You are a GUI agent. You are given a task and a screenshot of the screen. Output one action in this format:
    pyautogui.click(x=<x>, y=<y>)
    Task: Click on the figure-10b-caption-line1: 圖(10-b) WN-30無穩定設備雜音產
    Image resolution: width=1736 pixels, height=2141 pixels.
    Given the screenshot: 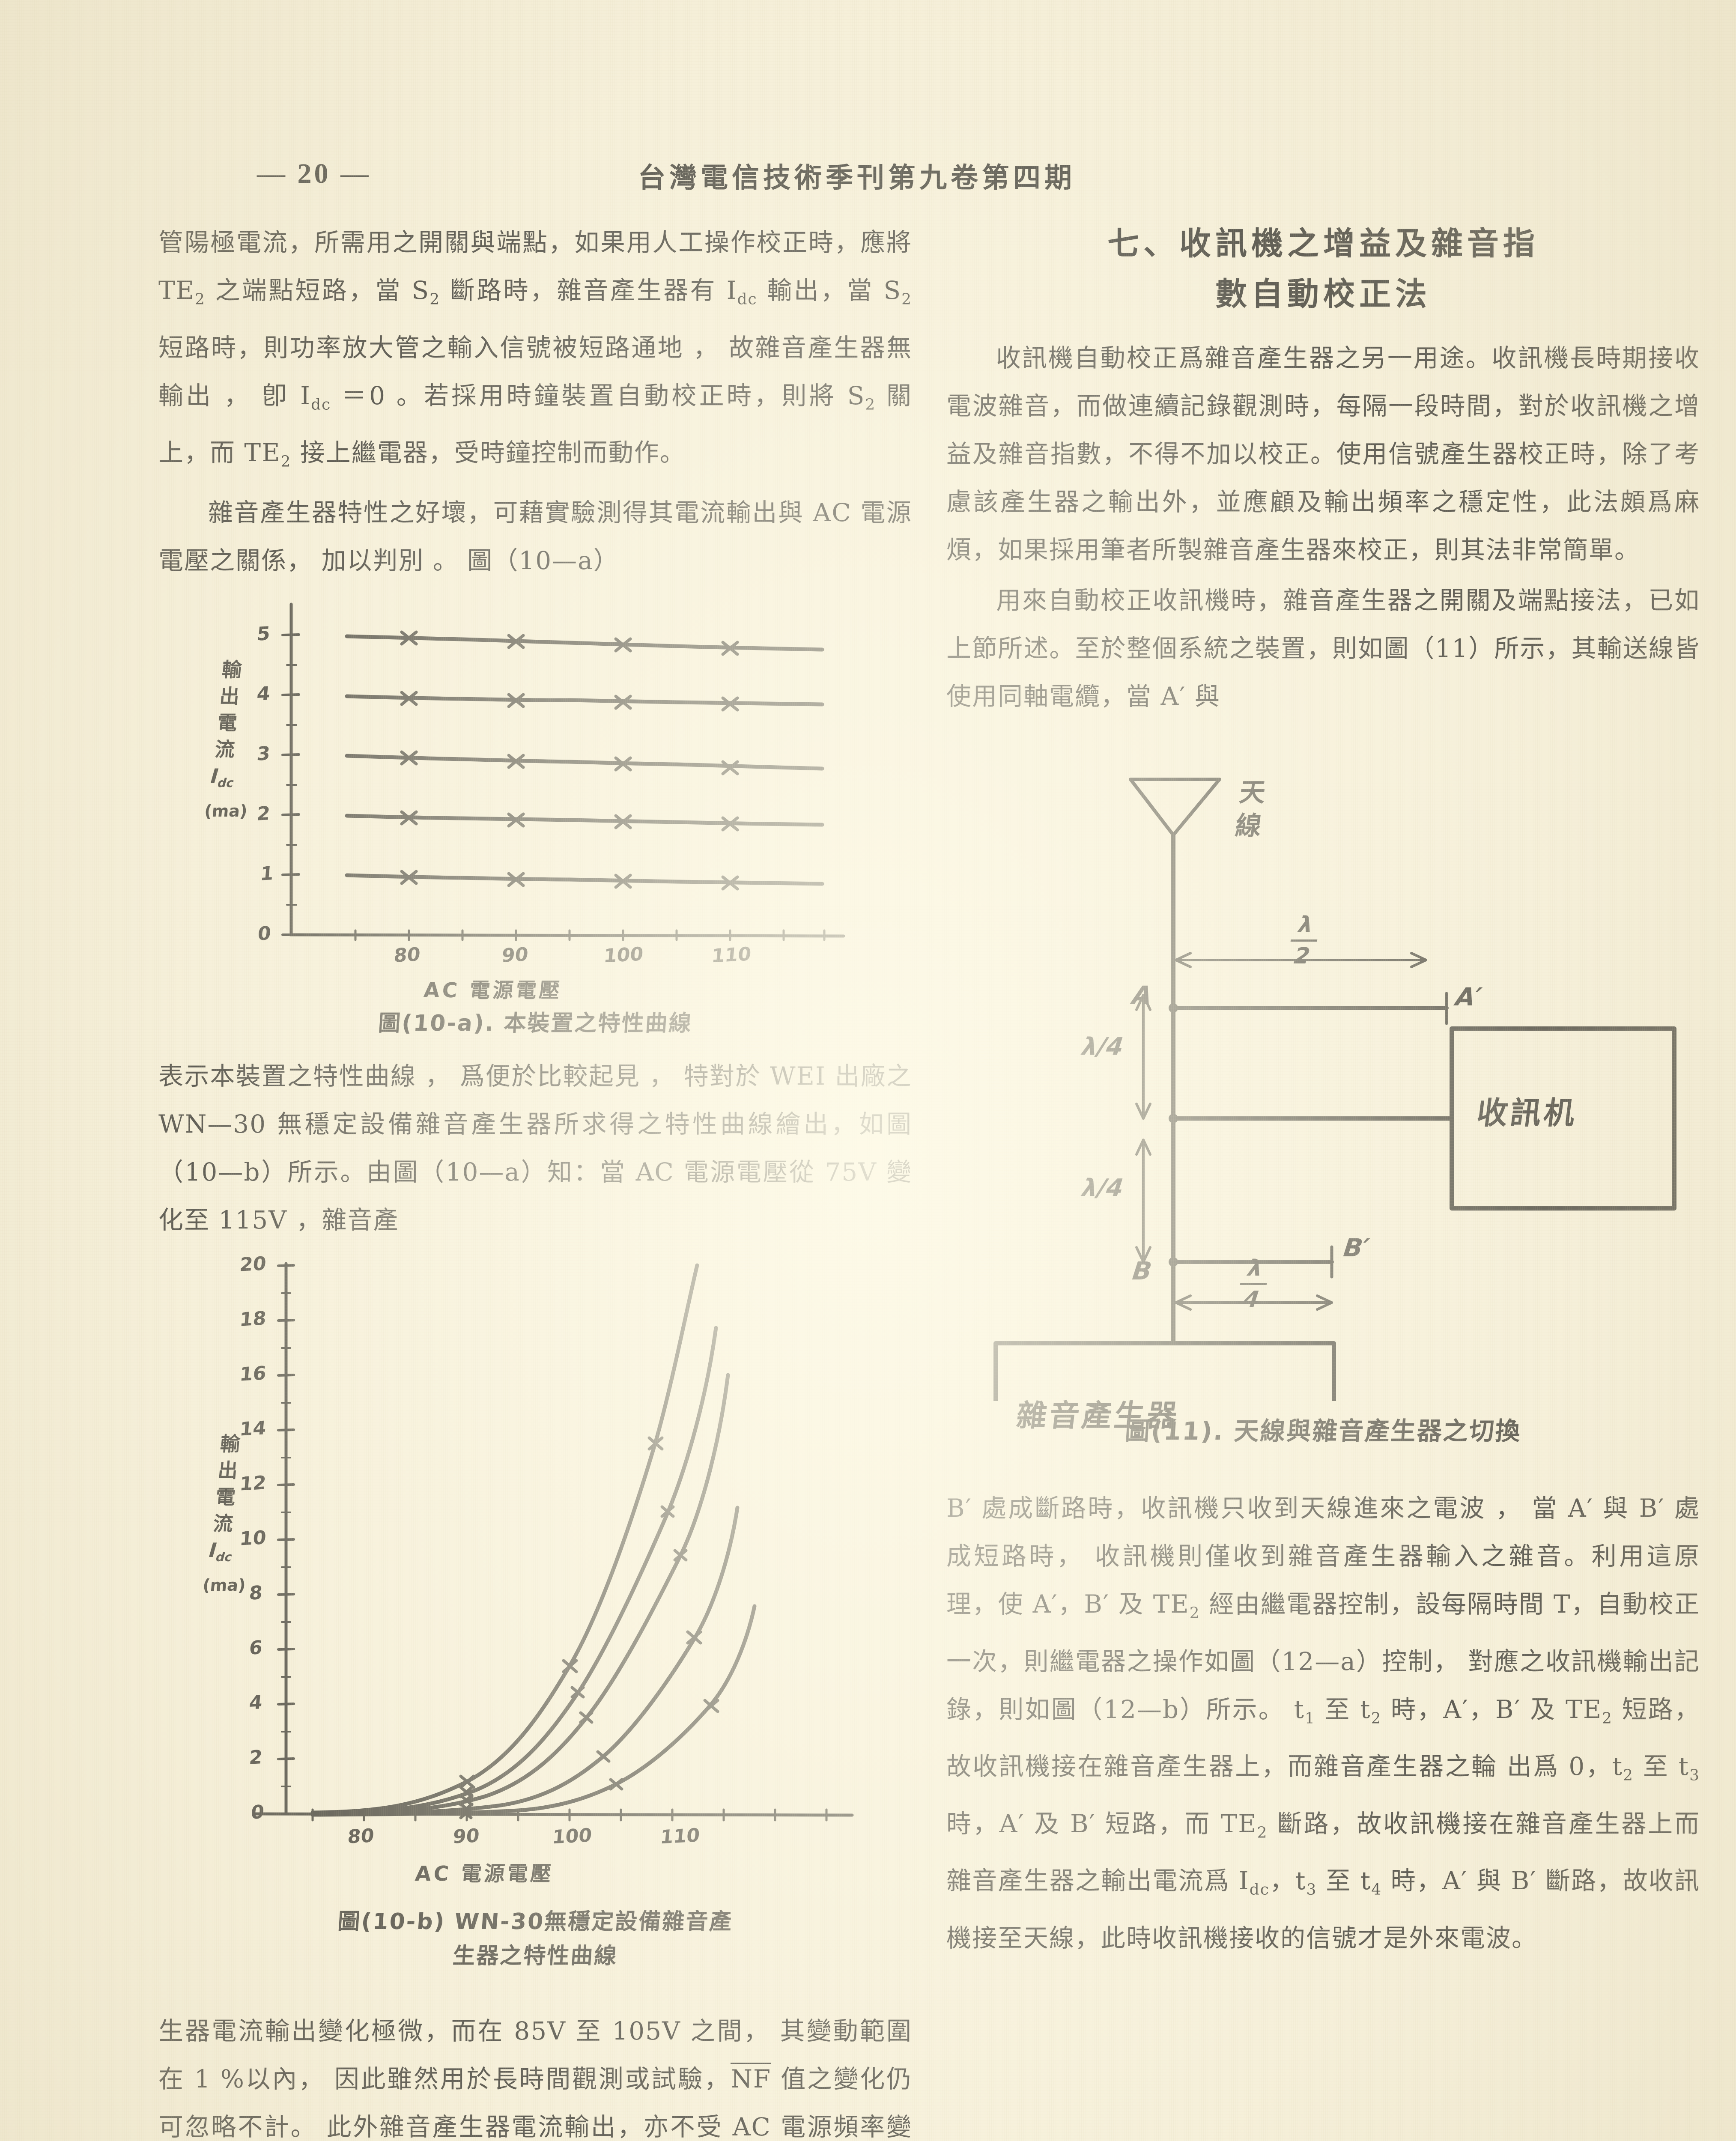 What is the action you would take?
    pyautogui.click(x=535, y=1921)
    